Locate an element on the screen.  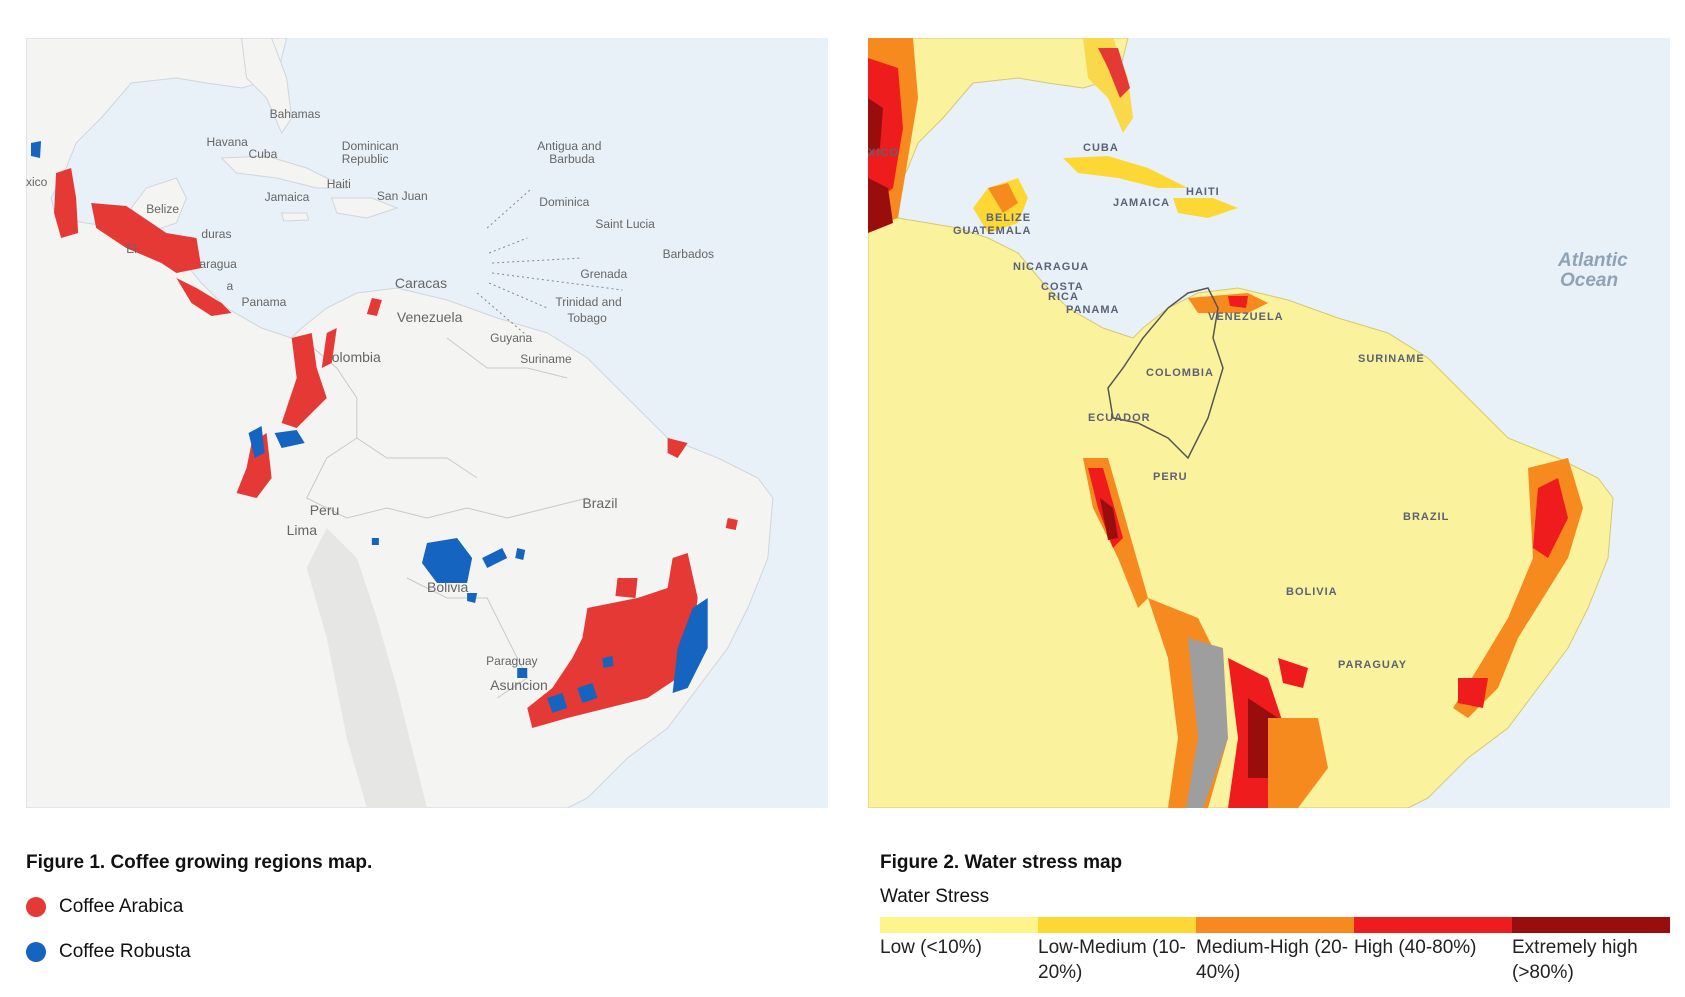
map-label-antigua: Antigua and is located at coordinates (569, 146).